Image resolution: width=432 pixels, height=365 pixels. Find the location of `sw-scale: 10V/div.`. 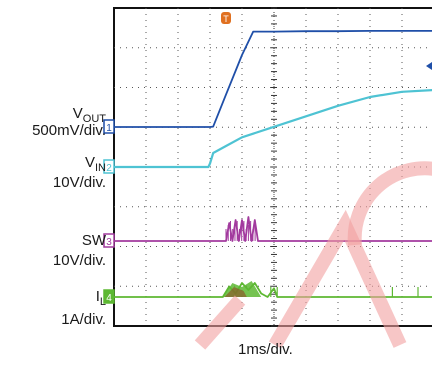

sw-scale: 10V/div. is located at coordinates (79, 260).